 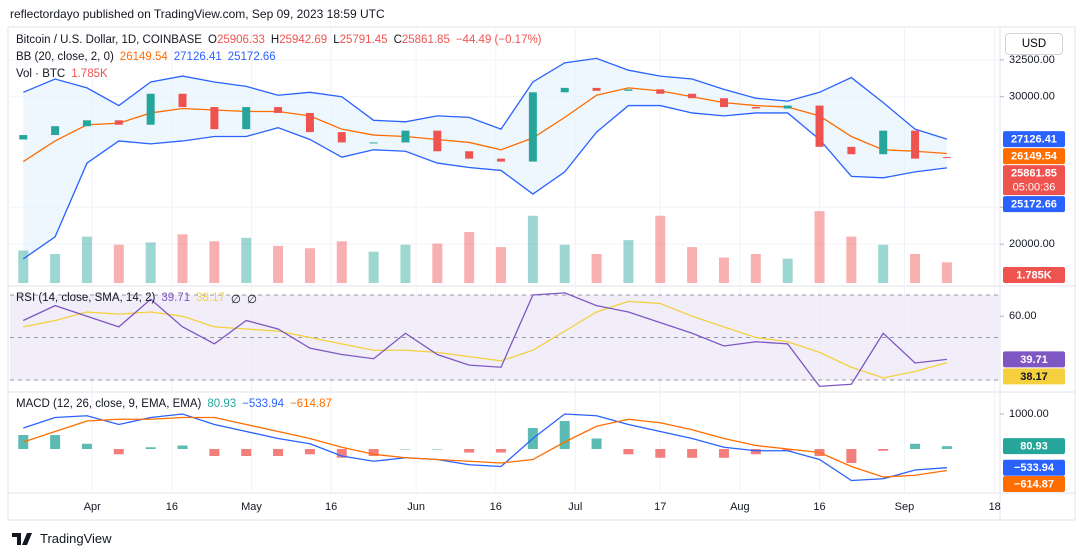 I want to click on currency-button: USD, so click(x=1034, y=44).